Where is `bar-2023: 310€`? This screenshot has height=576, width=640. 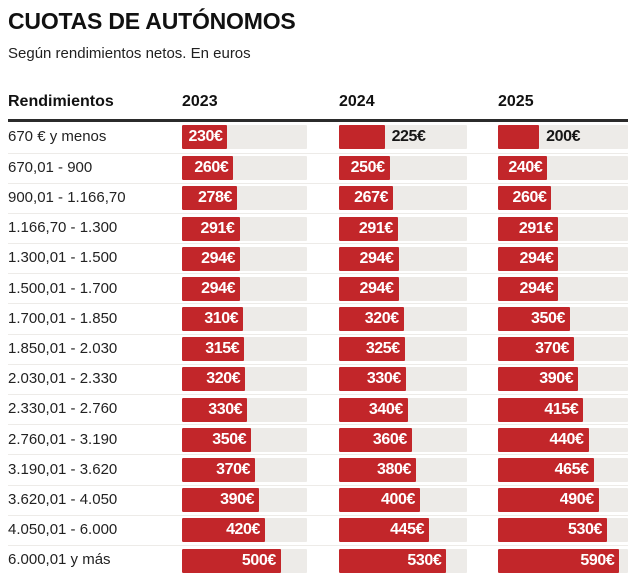 bar-2023: 310€ is located at coordinates (213, 319).